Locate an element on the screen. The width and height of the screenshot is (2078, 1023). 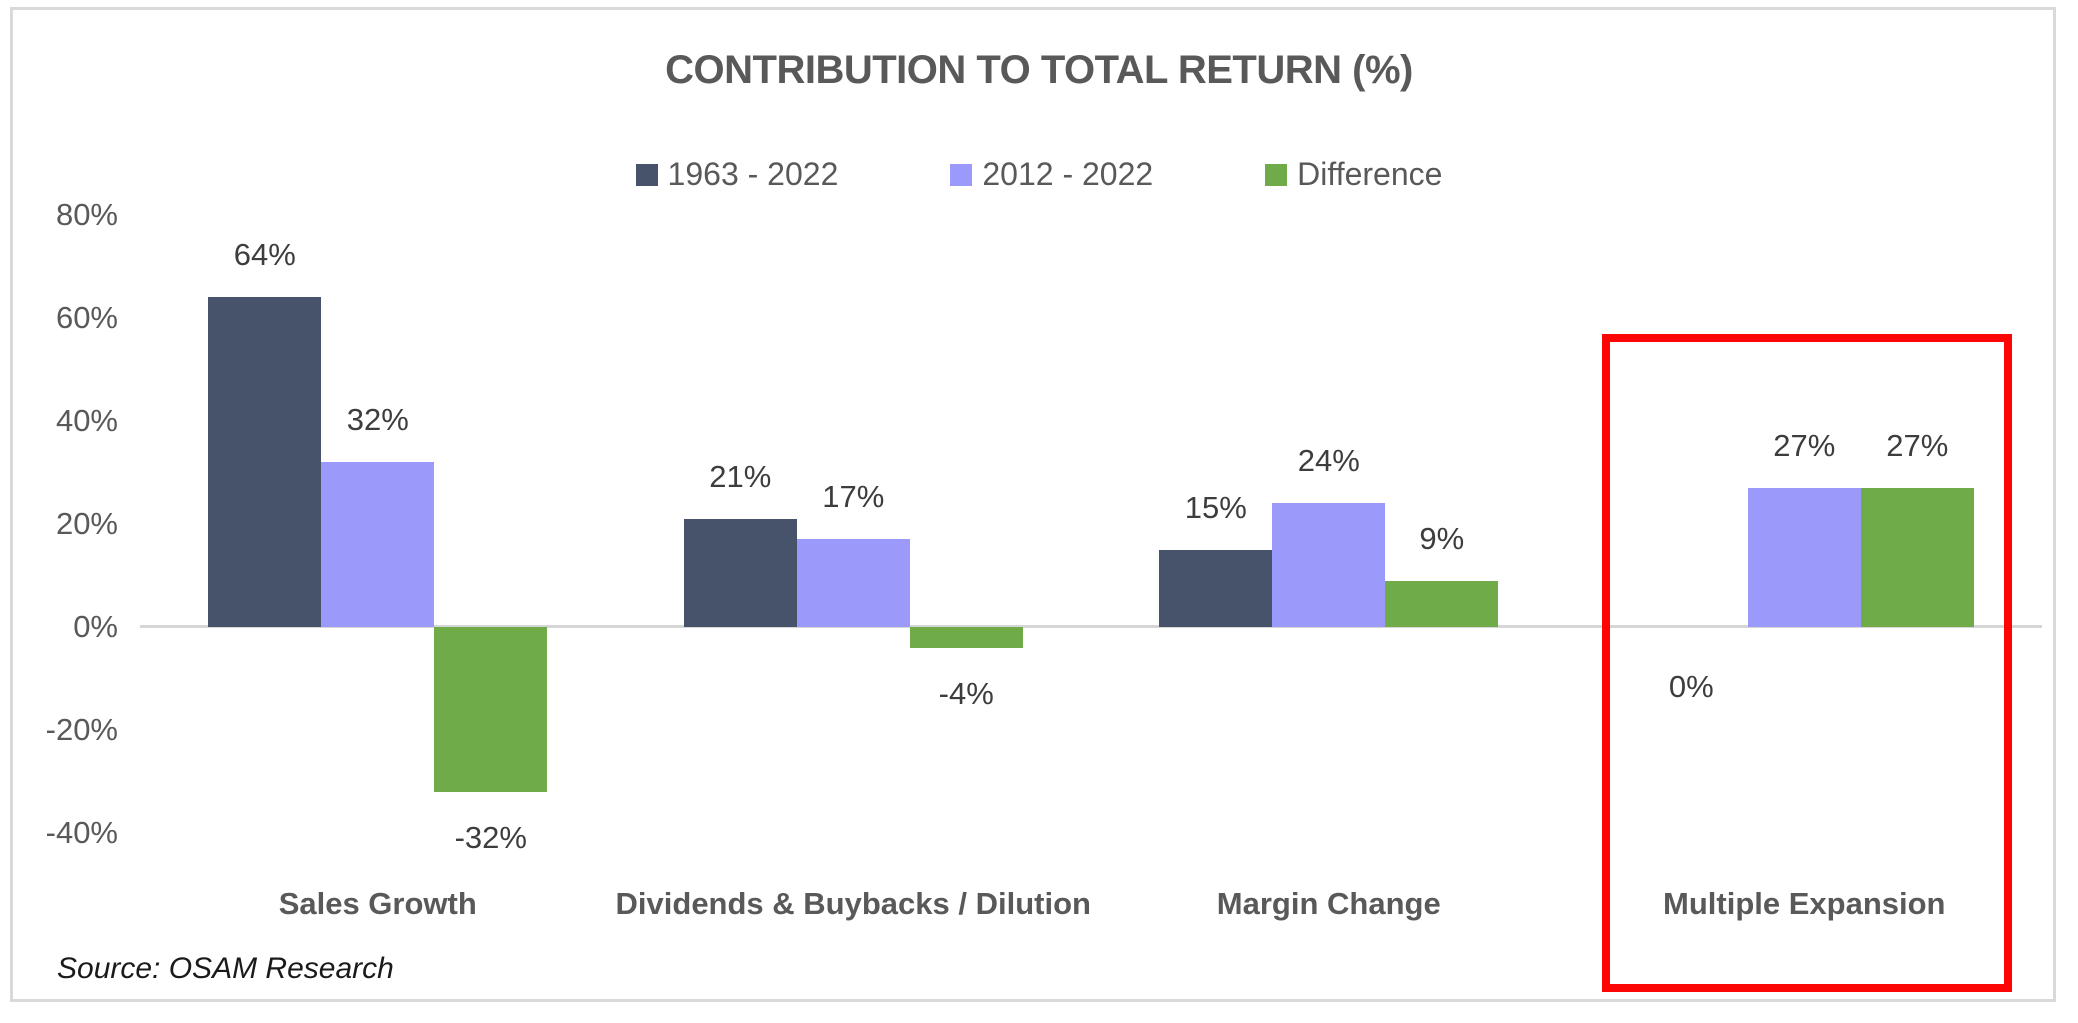
bar-difference-margin-change is located at coordinates (1442, 603).